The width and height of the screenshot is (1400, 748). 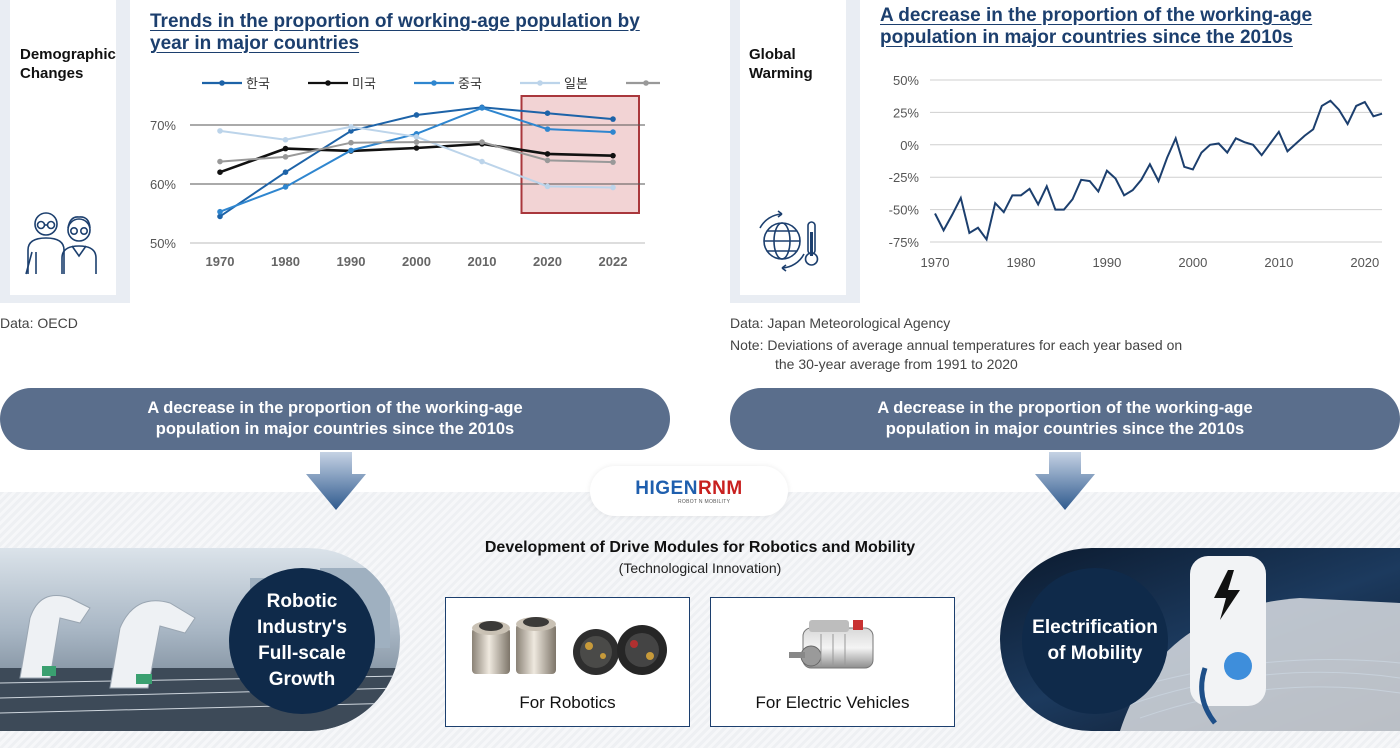 I want to click on globe-thermometer-icon, so click(x=787, y=241).